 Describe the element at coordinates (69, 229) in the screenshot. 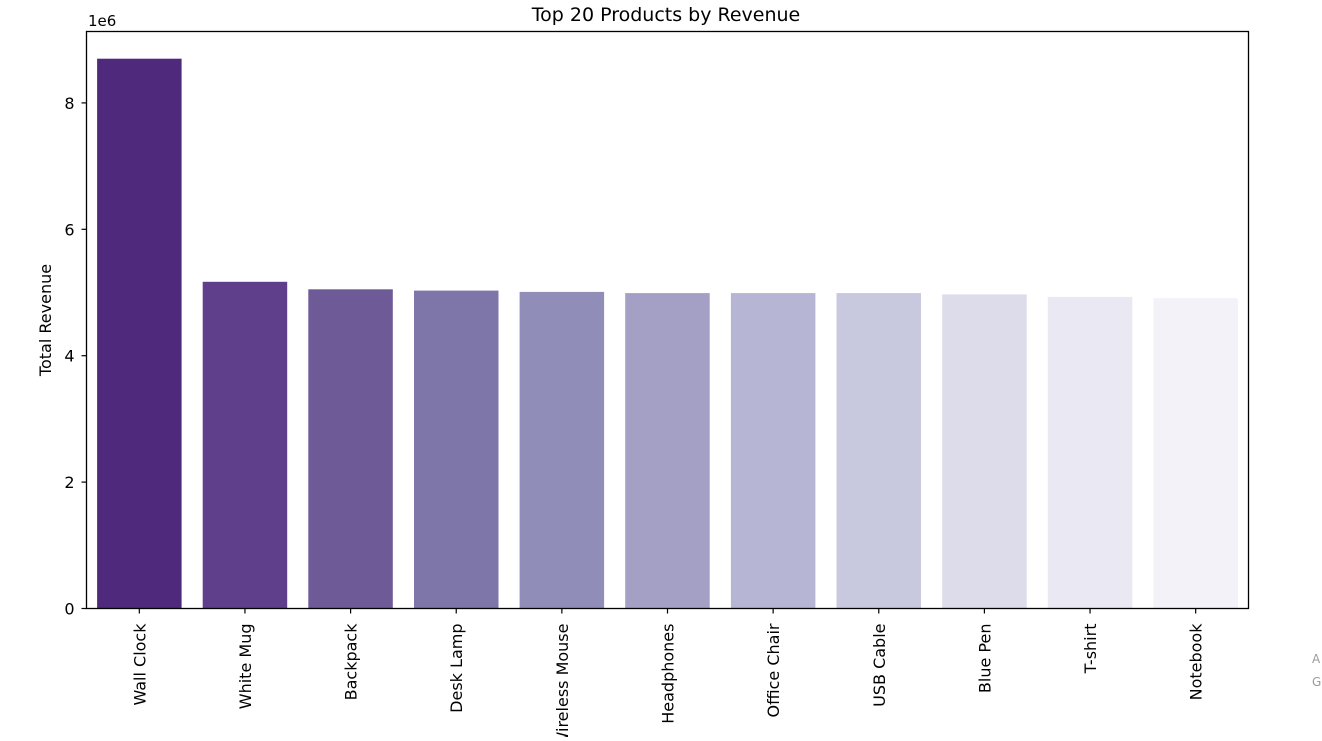

I see `y-tick-label: 6` at that location.